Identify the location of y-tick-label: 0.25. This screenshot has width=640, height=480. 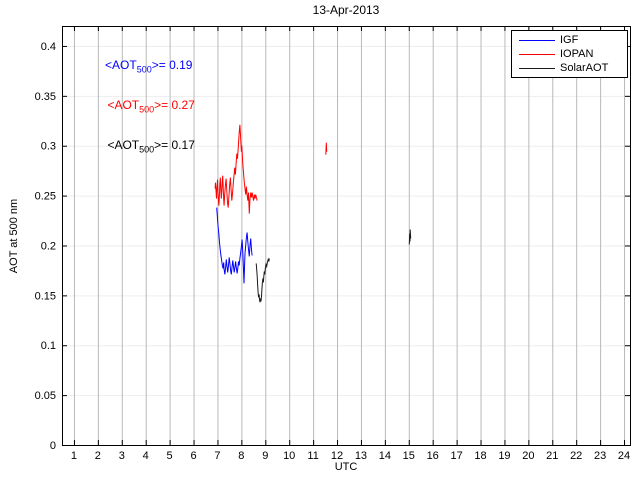
(45, 197).